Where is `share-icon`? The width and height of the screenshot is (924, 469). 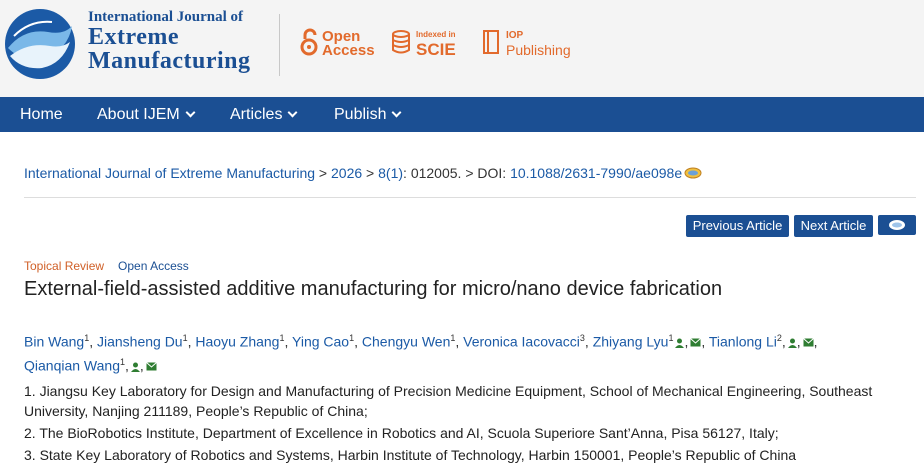
share-icon is located at coordinates (897, 225).